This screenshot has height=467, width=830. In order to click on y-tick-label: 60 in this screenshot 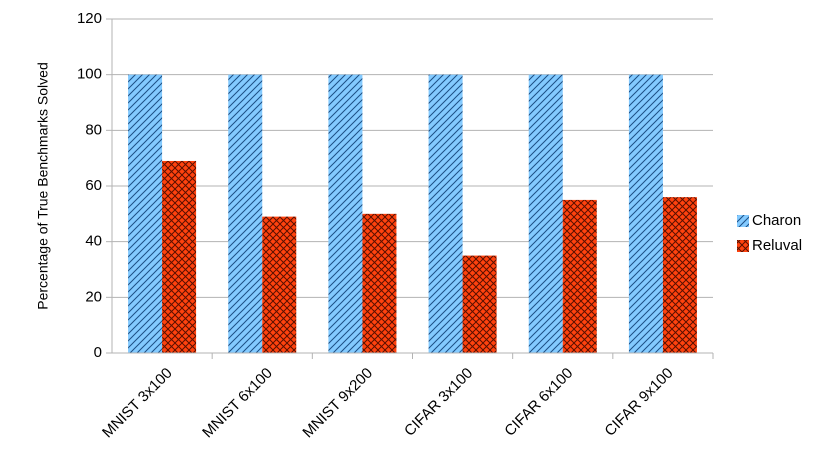, I will do `click(93, 185)`.